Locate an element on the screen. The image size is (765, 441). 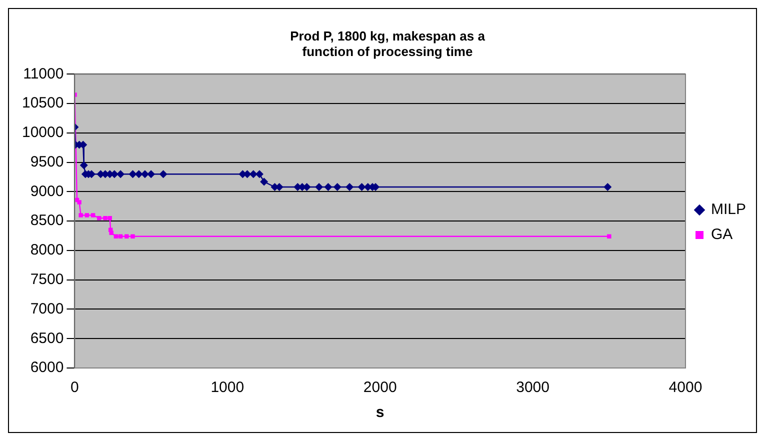
y-tick-label: 8500 is located at coordinates (47, 221).